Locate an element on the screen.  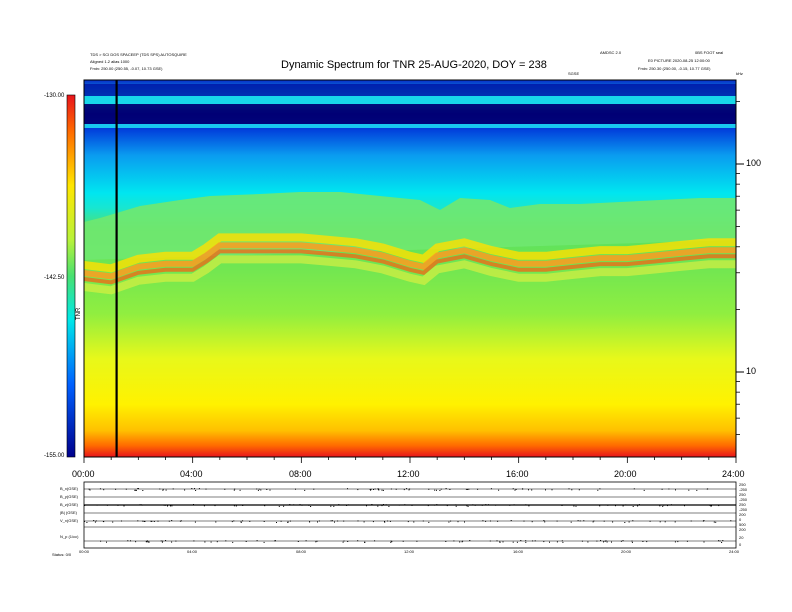
band-yellow-upper is located at coordinates (409, 253).